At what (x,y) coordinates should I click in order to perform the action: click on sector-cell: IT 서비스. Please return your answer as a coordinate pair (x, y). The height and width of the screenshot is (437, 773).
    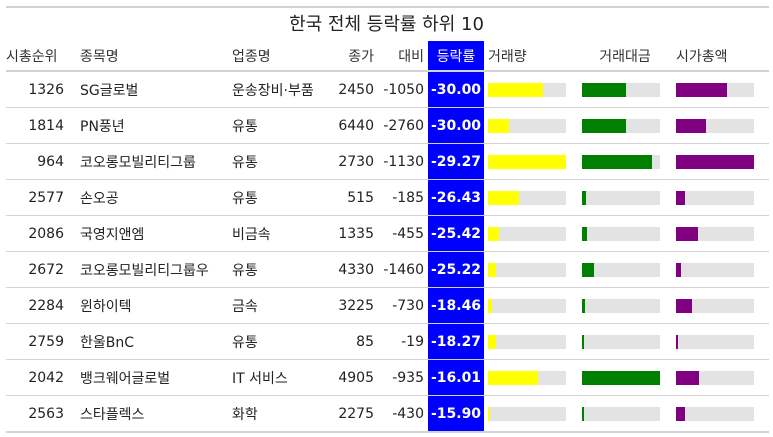
    Looking at the image, I should click on (282, 377).